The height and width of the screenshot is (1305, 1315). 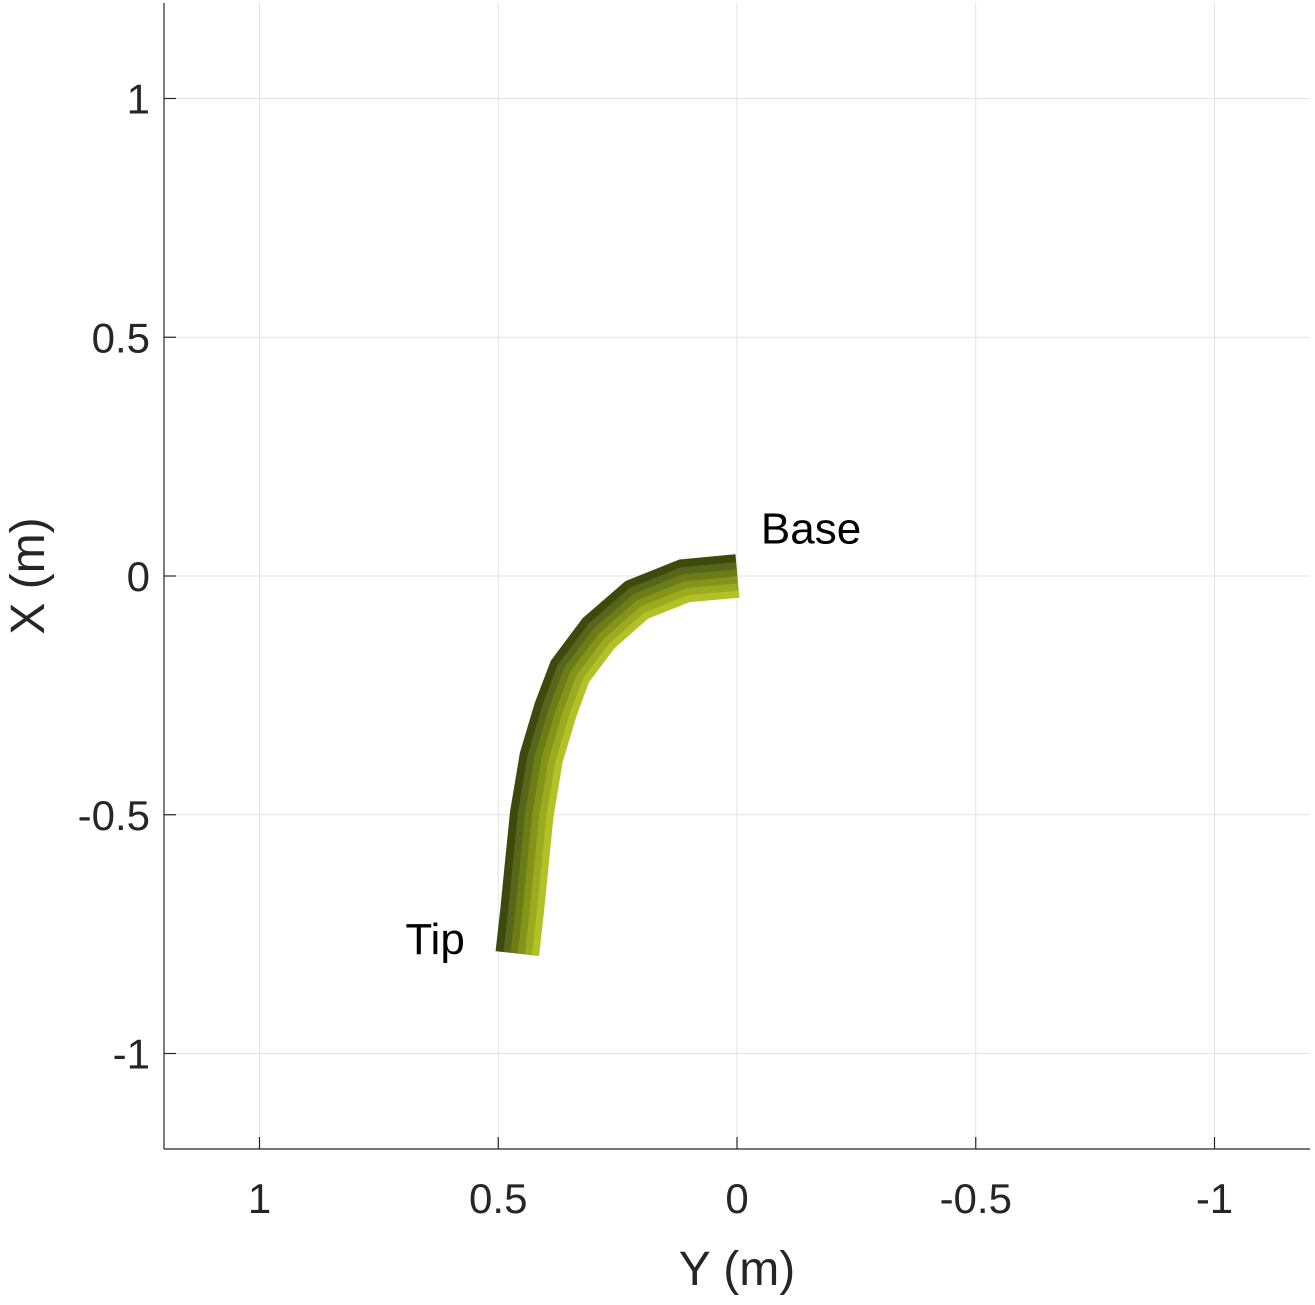 I want to click on tube-segment, so click(x=502, y=929).